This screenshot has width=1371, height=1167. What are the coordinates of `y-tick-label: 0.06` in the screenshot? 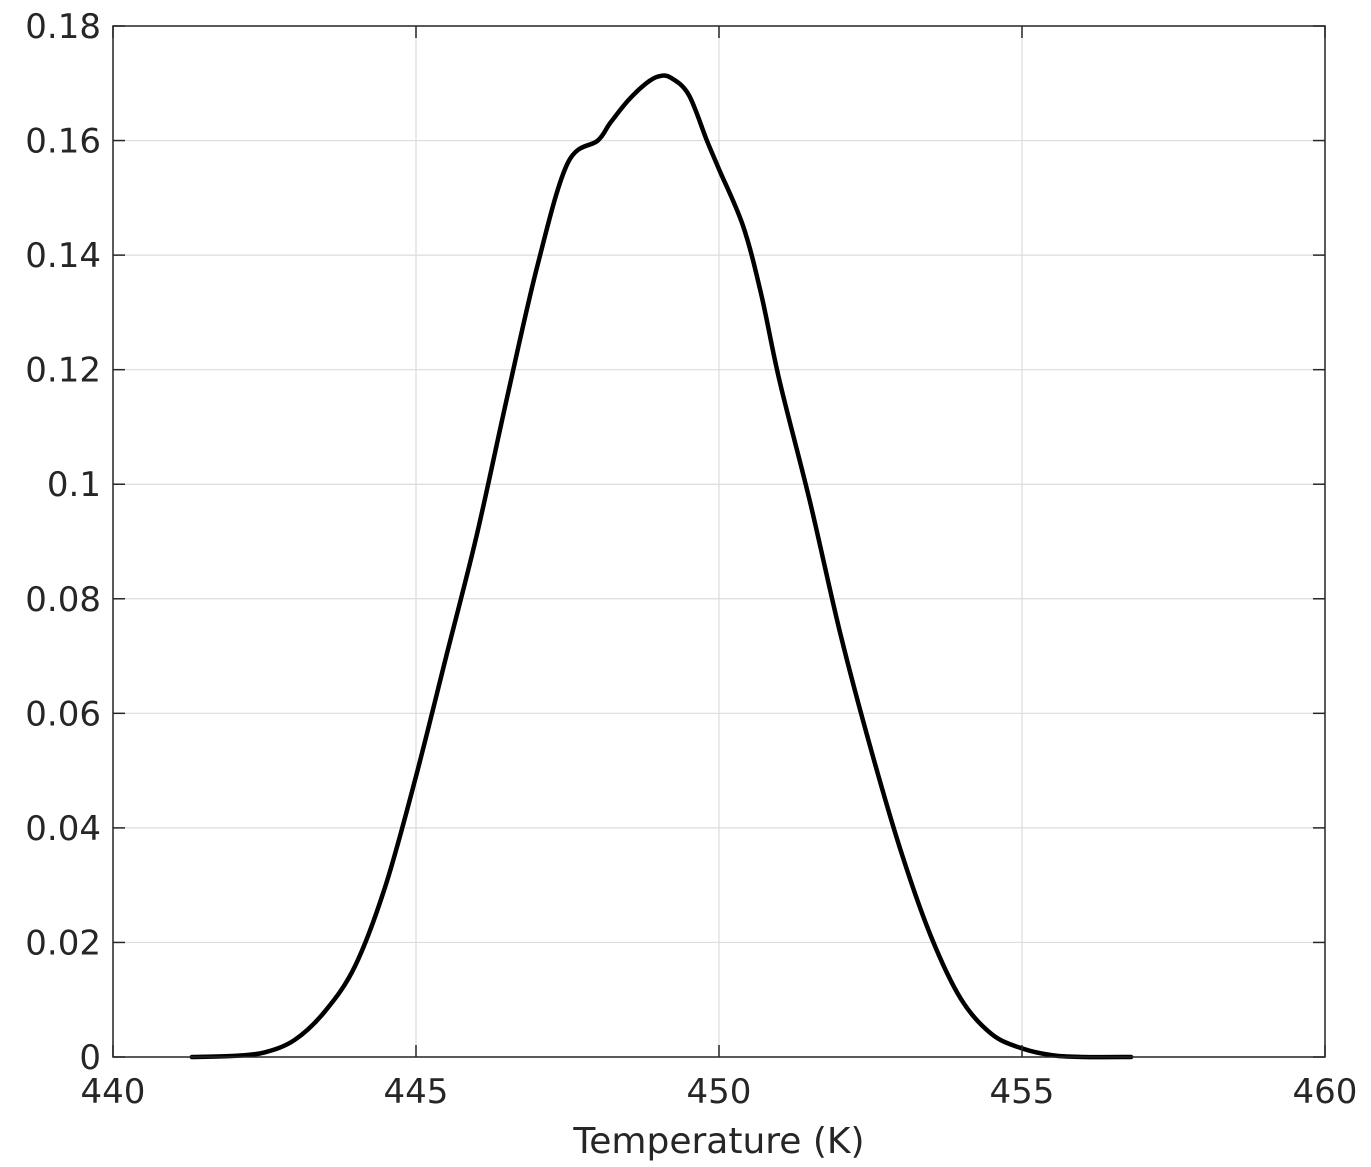 It's located at (63, 714).